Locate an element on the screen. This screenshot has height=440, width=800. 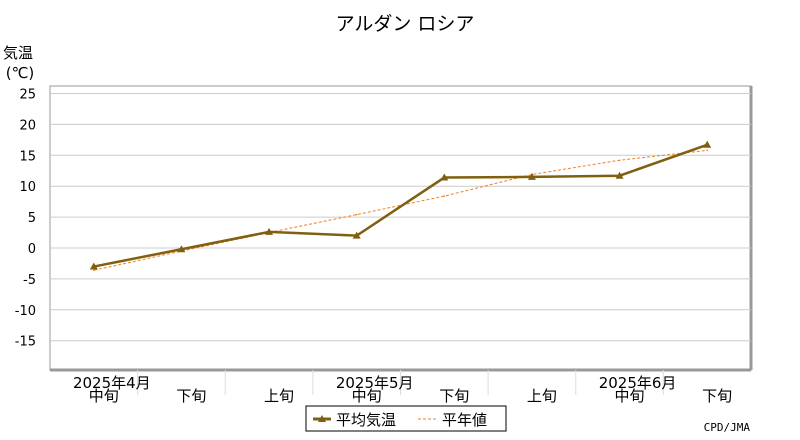
x-month-label: 2025年5月 is located at coordinates (375, 383).